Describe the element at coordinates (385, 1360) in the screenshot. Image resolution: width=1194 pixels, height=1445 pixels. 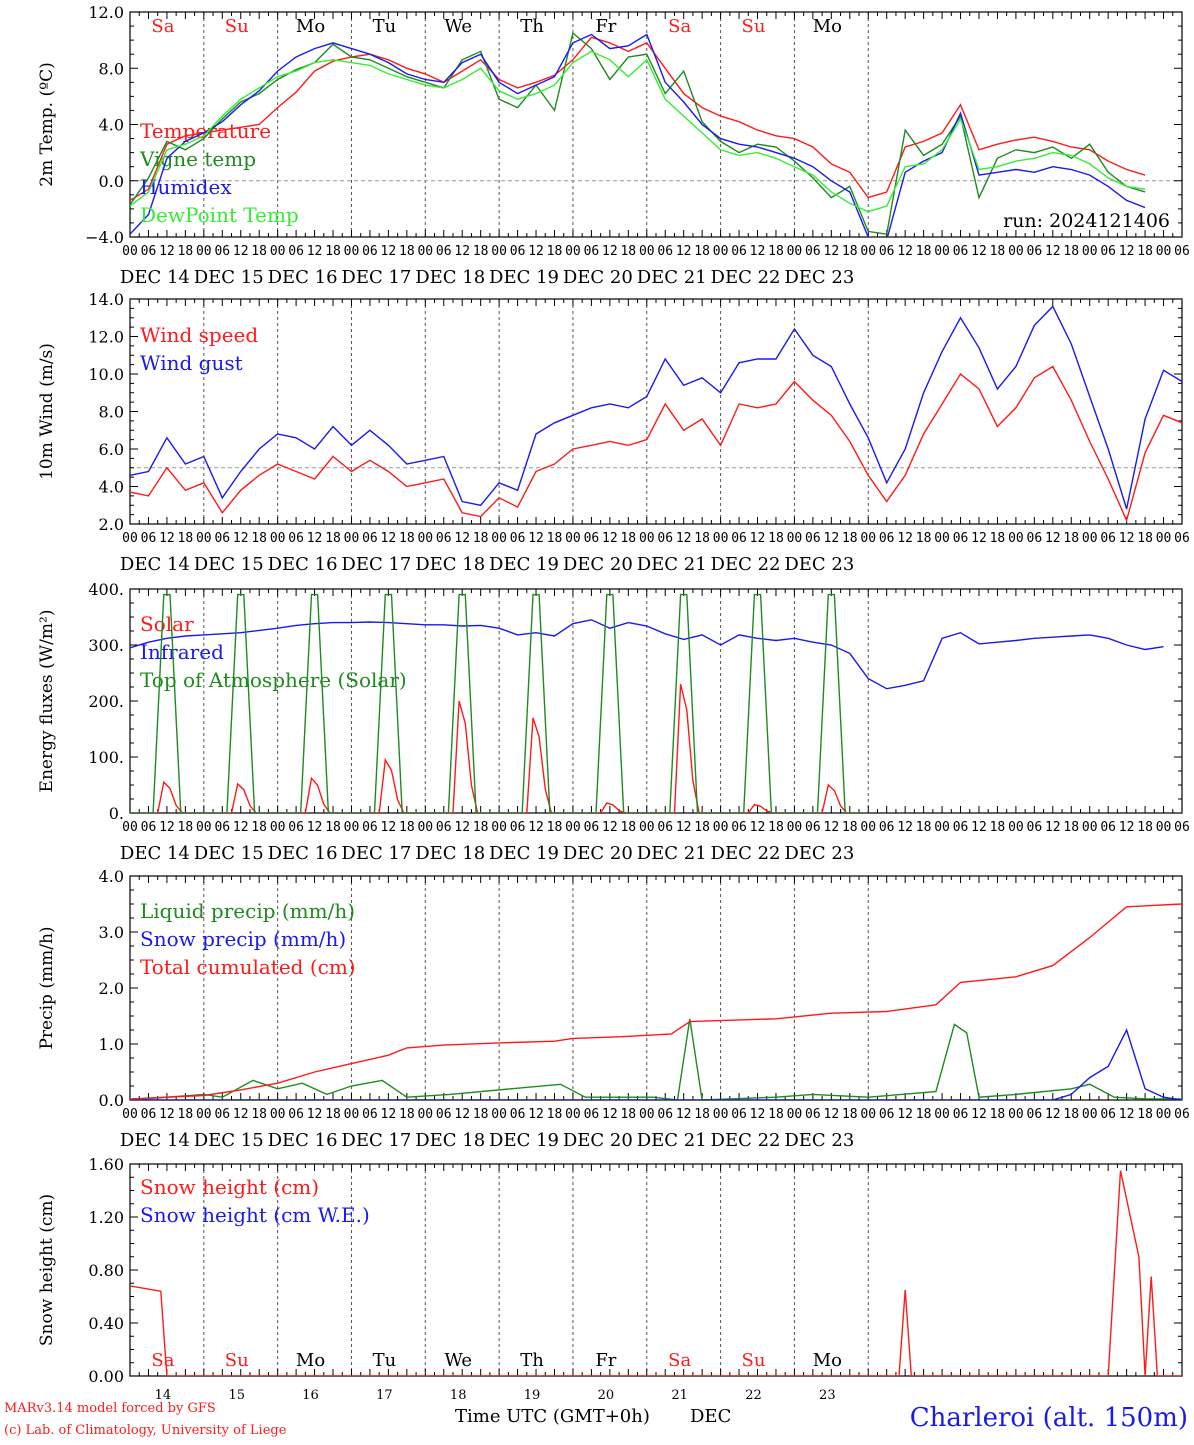
I see `weekday-label: Tu` at that location.